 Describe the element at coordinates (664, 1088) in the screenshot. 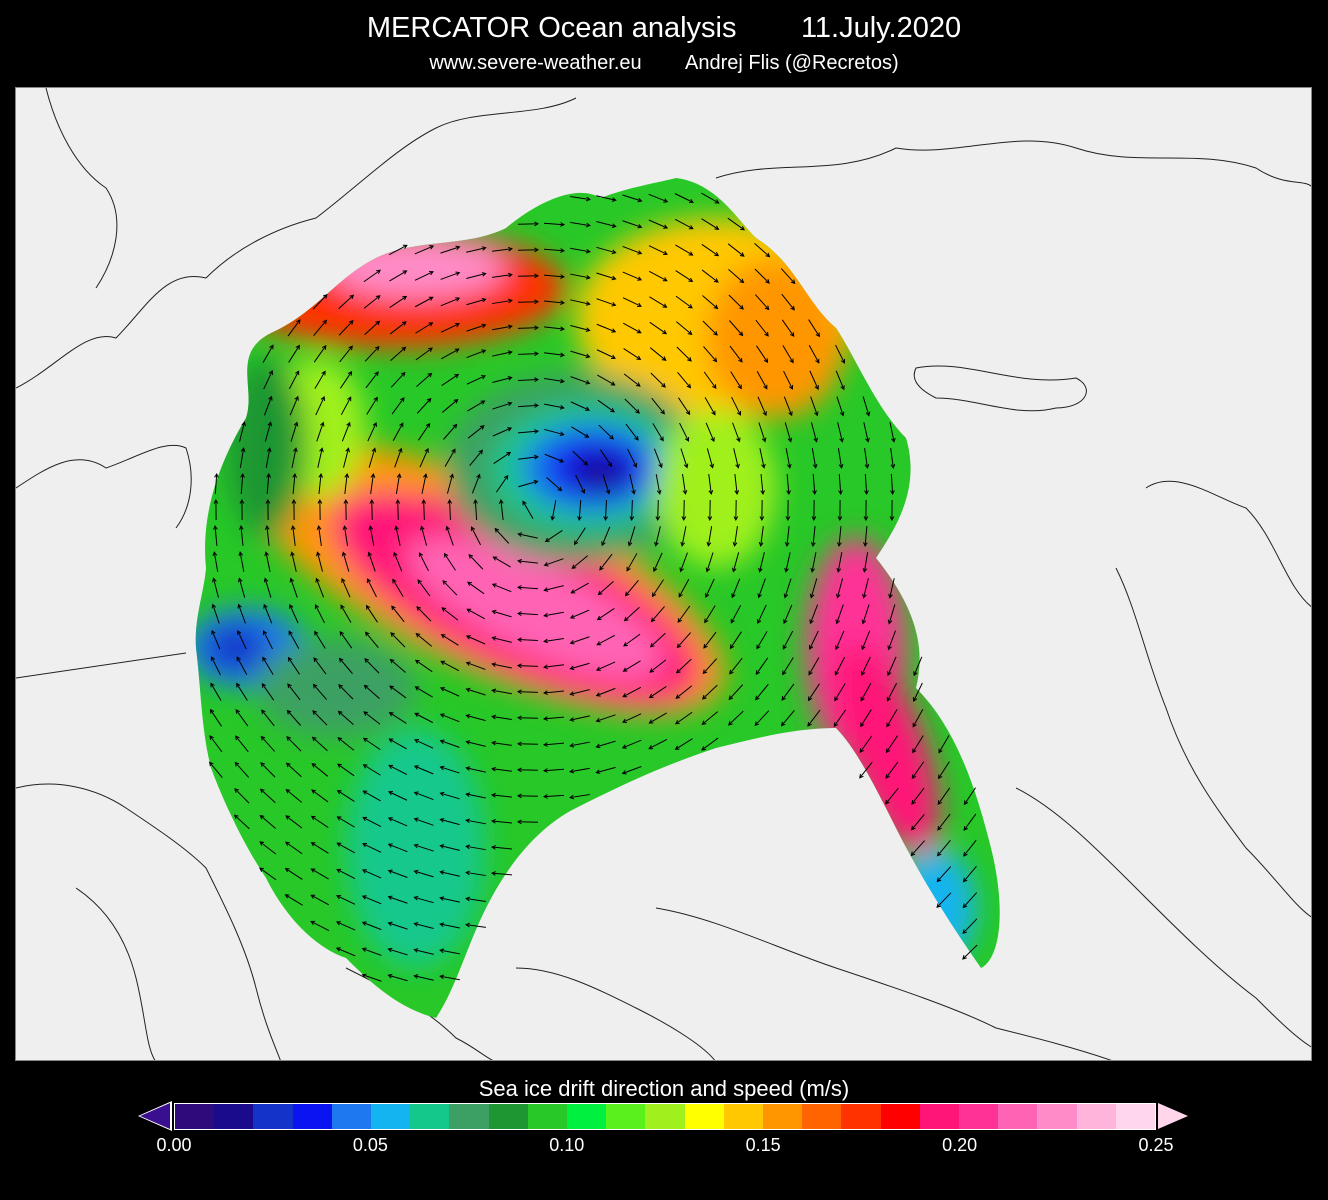

I see `legend-title: Sea ice drift direction and speed (m/s)` at that location.